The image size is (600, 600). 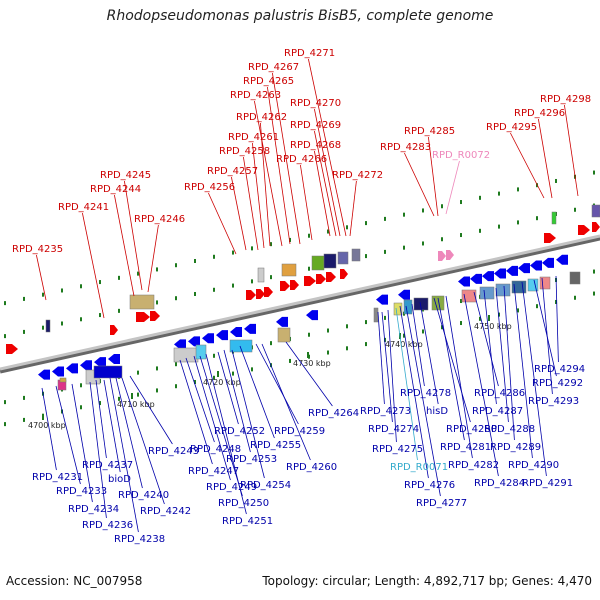 I want to click on gene-label-top: RPD_4257, so click(x=232, y=171).